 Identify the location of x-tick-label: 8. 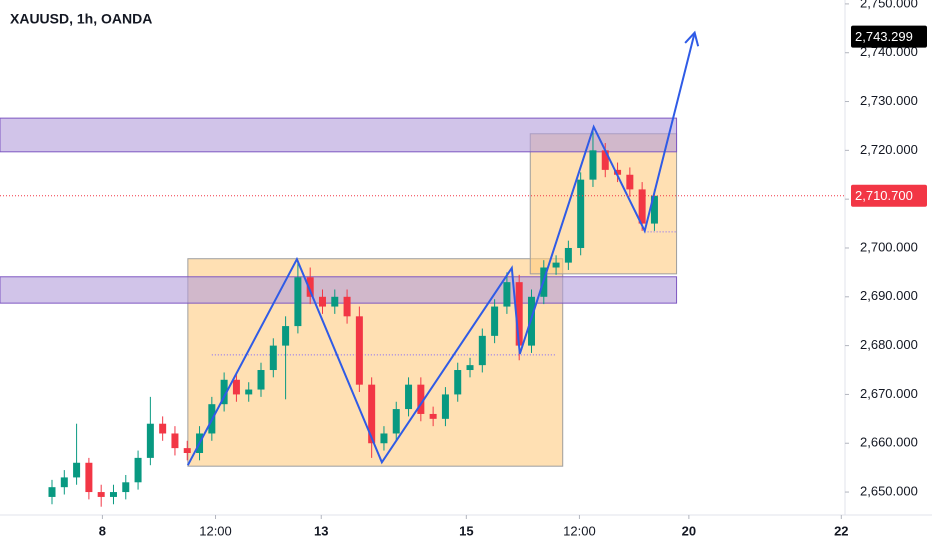
(102, 530).